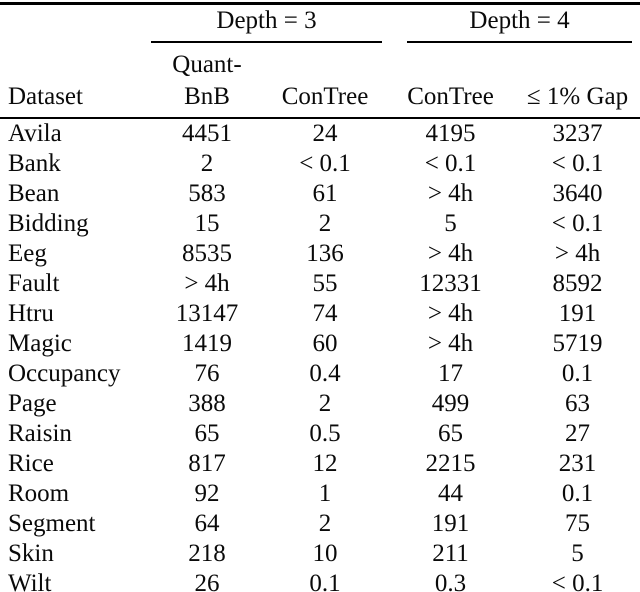  I want to click on group-header-depth3-label: Depth = 3, so click(266, 20).